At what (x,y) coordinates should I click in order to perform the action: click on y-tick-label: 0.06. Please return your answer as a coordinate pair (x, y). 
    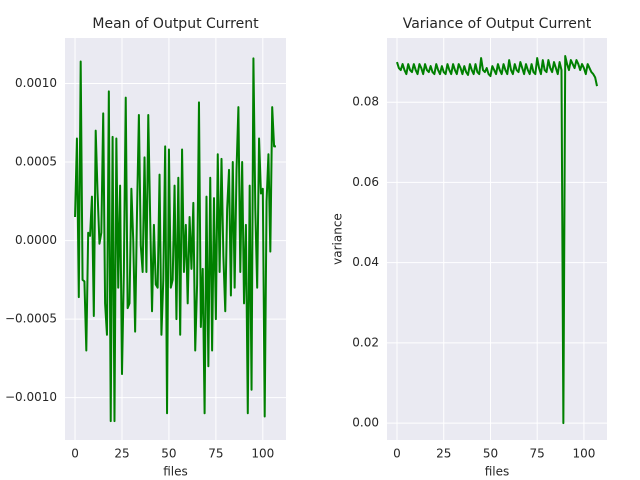
    Looking at the image, I should click on (365, 182).